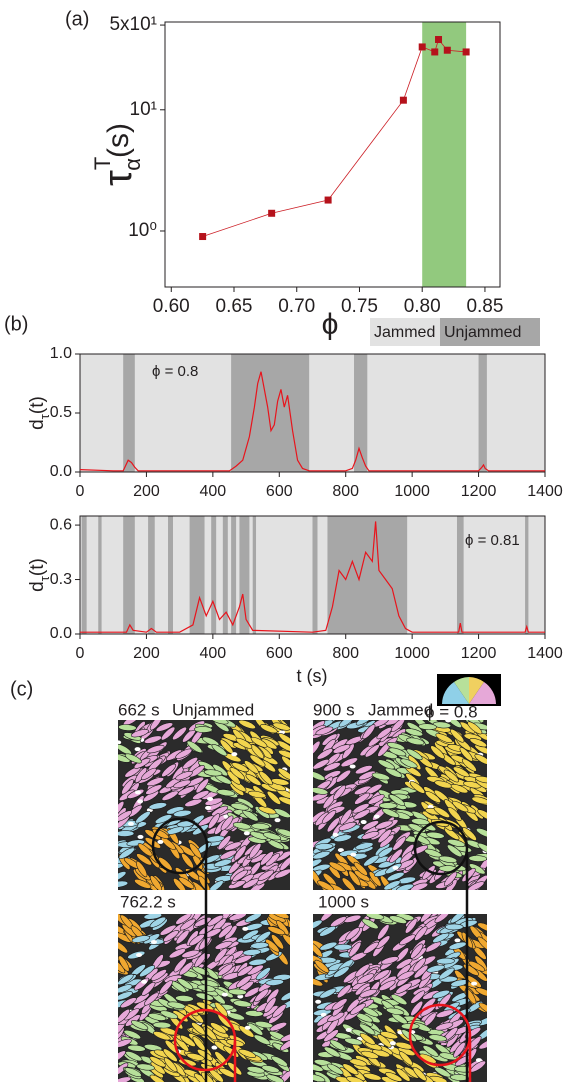 The width and height of the screenshot is (564, 1082). What do you see at coordinates (139, 709) in the screenshot?
I see `frame-time: 662 s` at bounding box center [139, 709].